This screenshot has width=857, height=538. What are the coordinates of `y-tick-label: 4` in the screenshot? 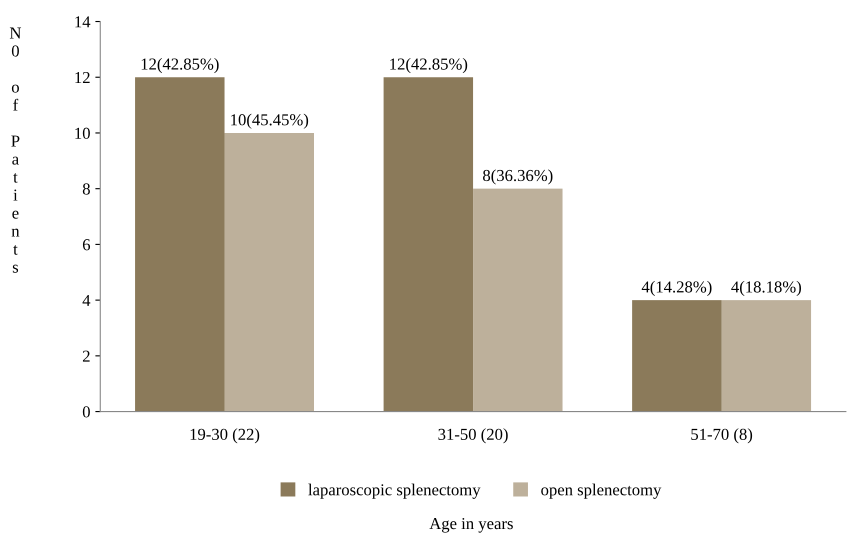 It's located at (86, 300).